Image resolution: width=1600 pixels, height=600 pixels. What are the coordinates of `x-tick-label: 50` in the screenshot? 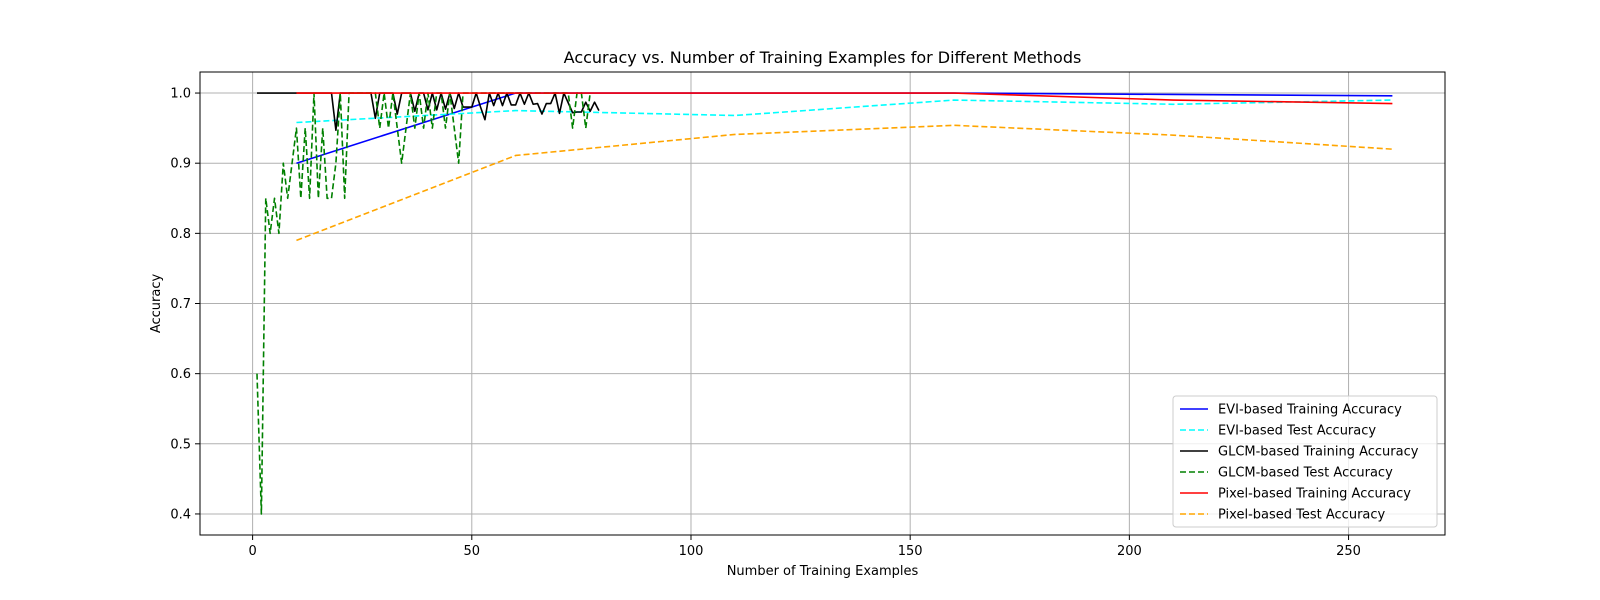 It's located at (472, 551).